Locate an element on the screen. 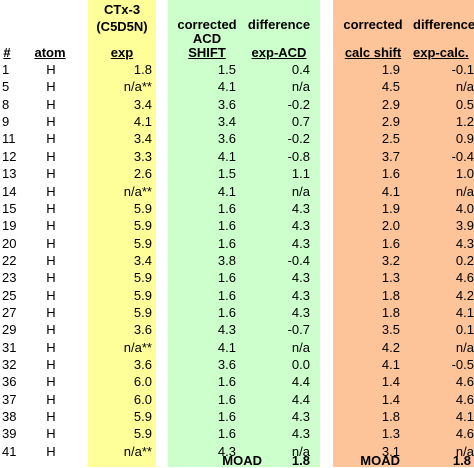 This screenshot has width=474, height=468. cell-number: 12 is located at coordinates (9, 156).